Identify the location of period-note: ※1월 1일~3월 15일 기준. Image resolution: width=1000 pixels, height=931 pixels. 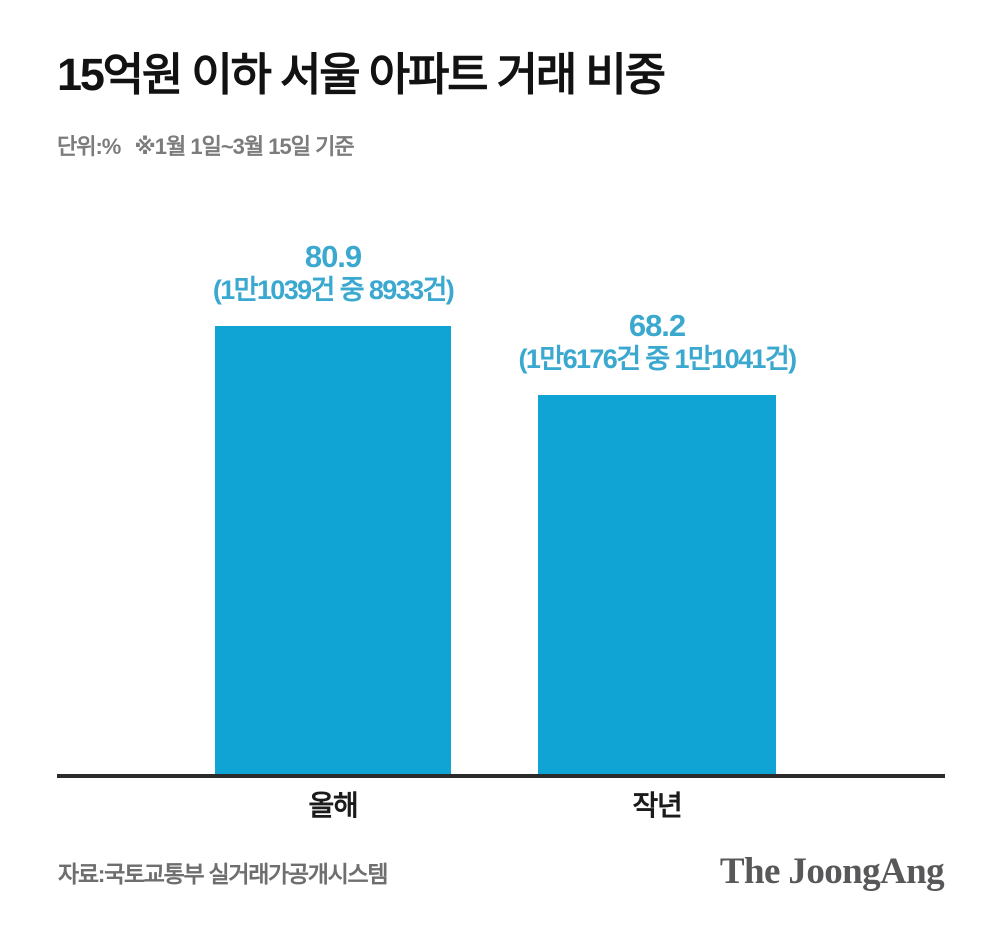
(244, 146).